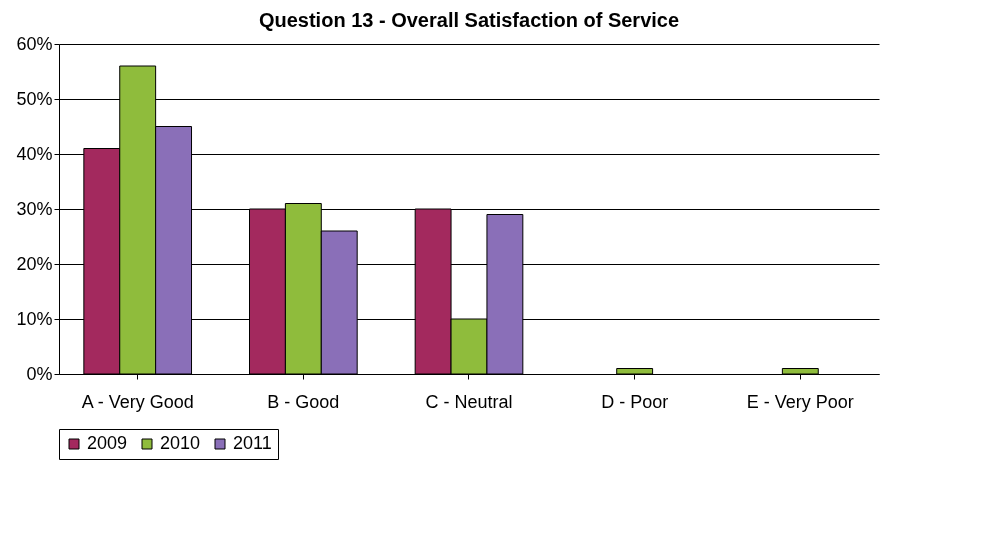  Describe the element at coordinates (34, 263) in the screenshot. I see `y-tick-label: 20%` at that location.